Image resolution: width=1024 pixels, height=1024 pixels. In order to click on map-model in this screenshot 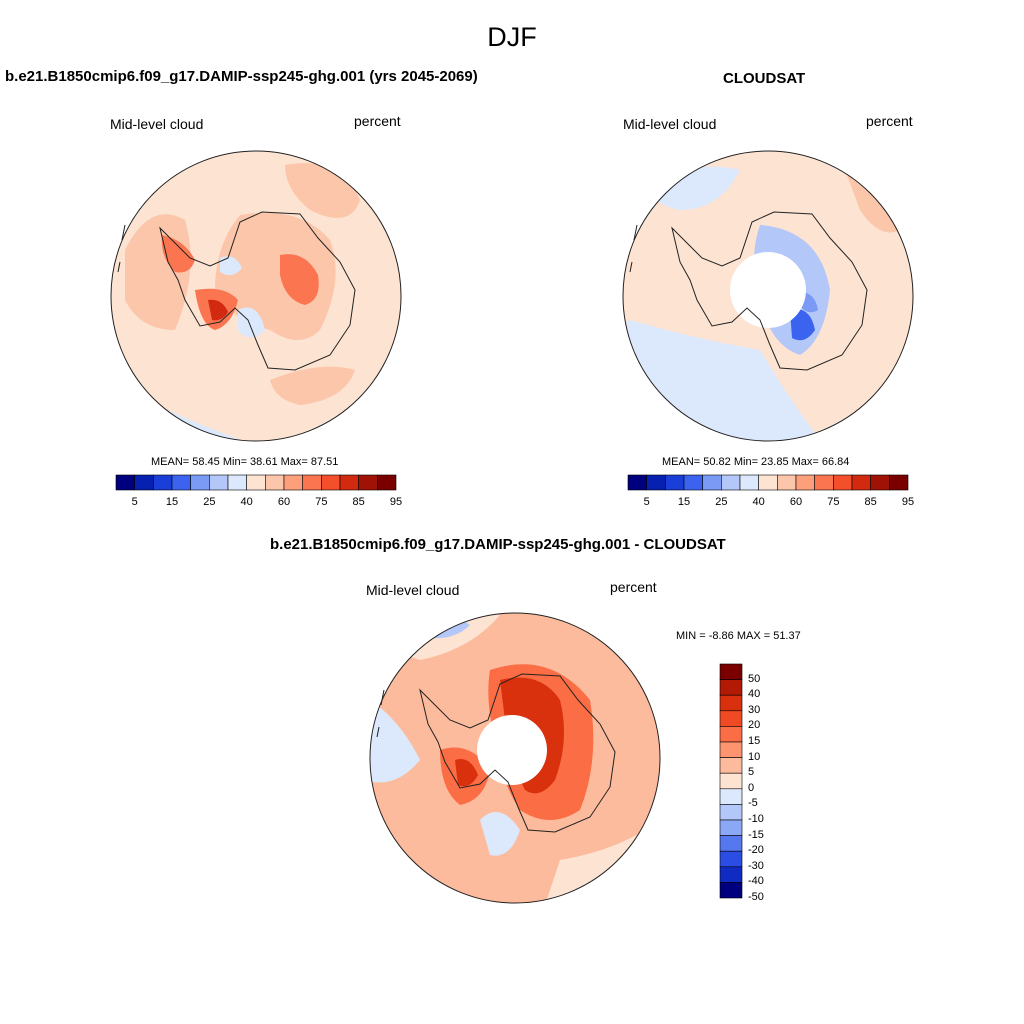, I will do `click(256, 296)`.